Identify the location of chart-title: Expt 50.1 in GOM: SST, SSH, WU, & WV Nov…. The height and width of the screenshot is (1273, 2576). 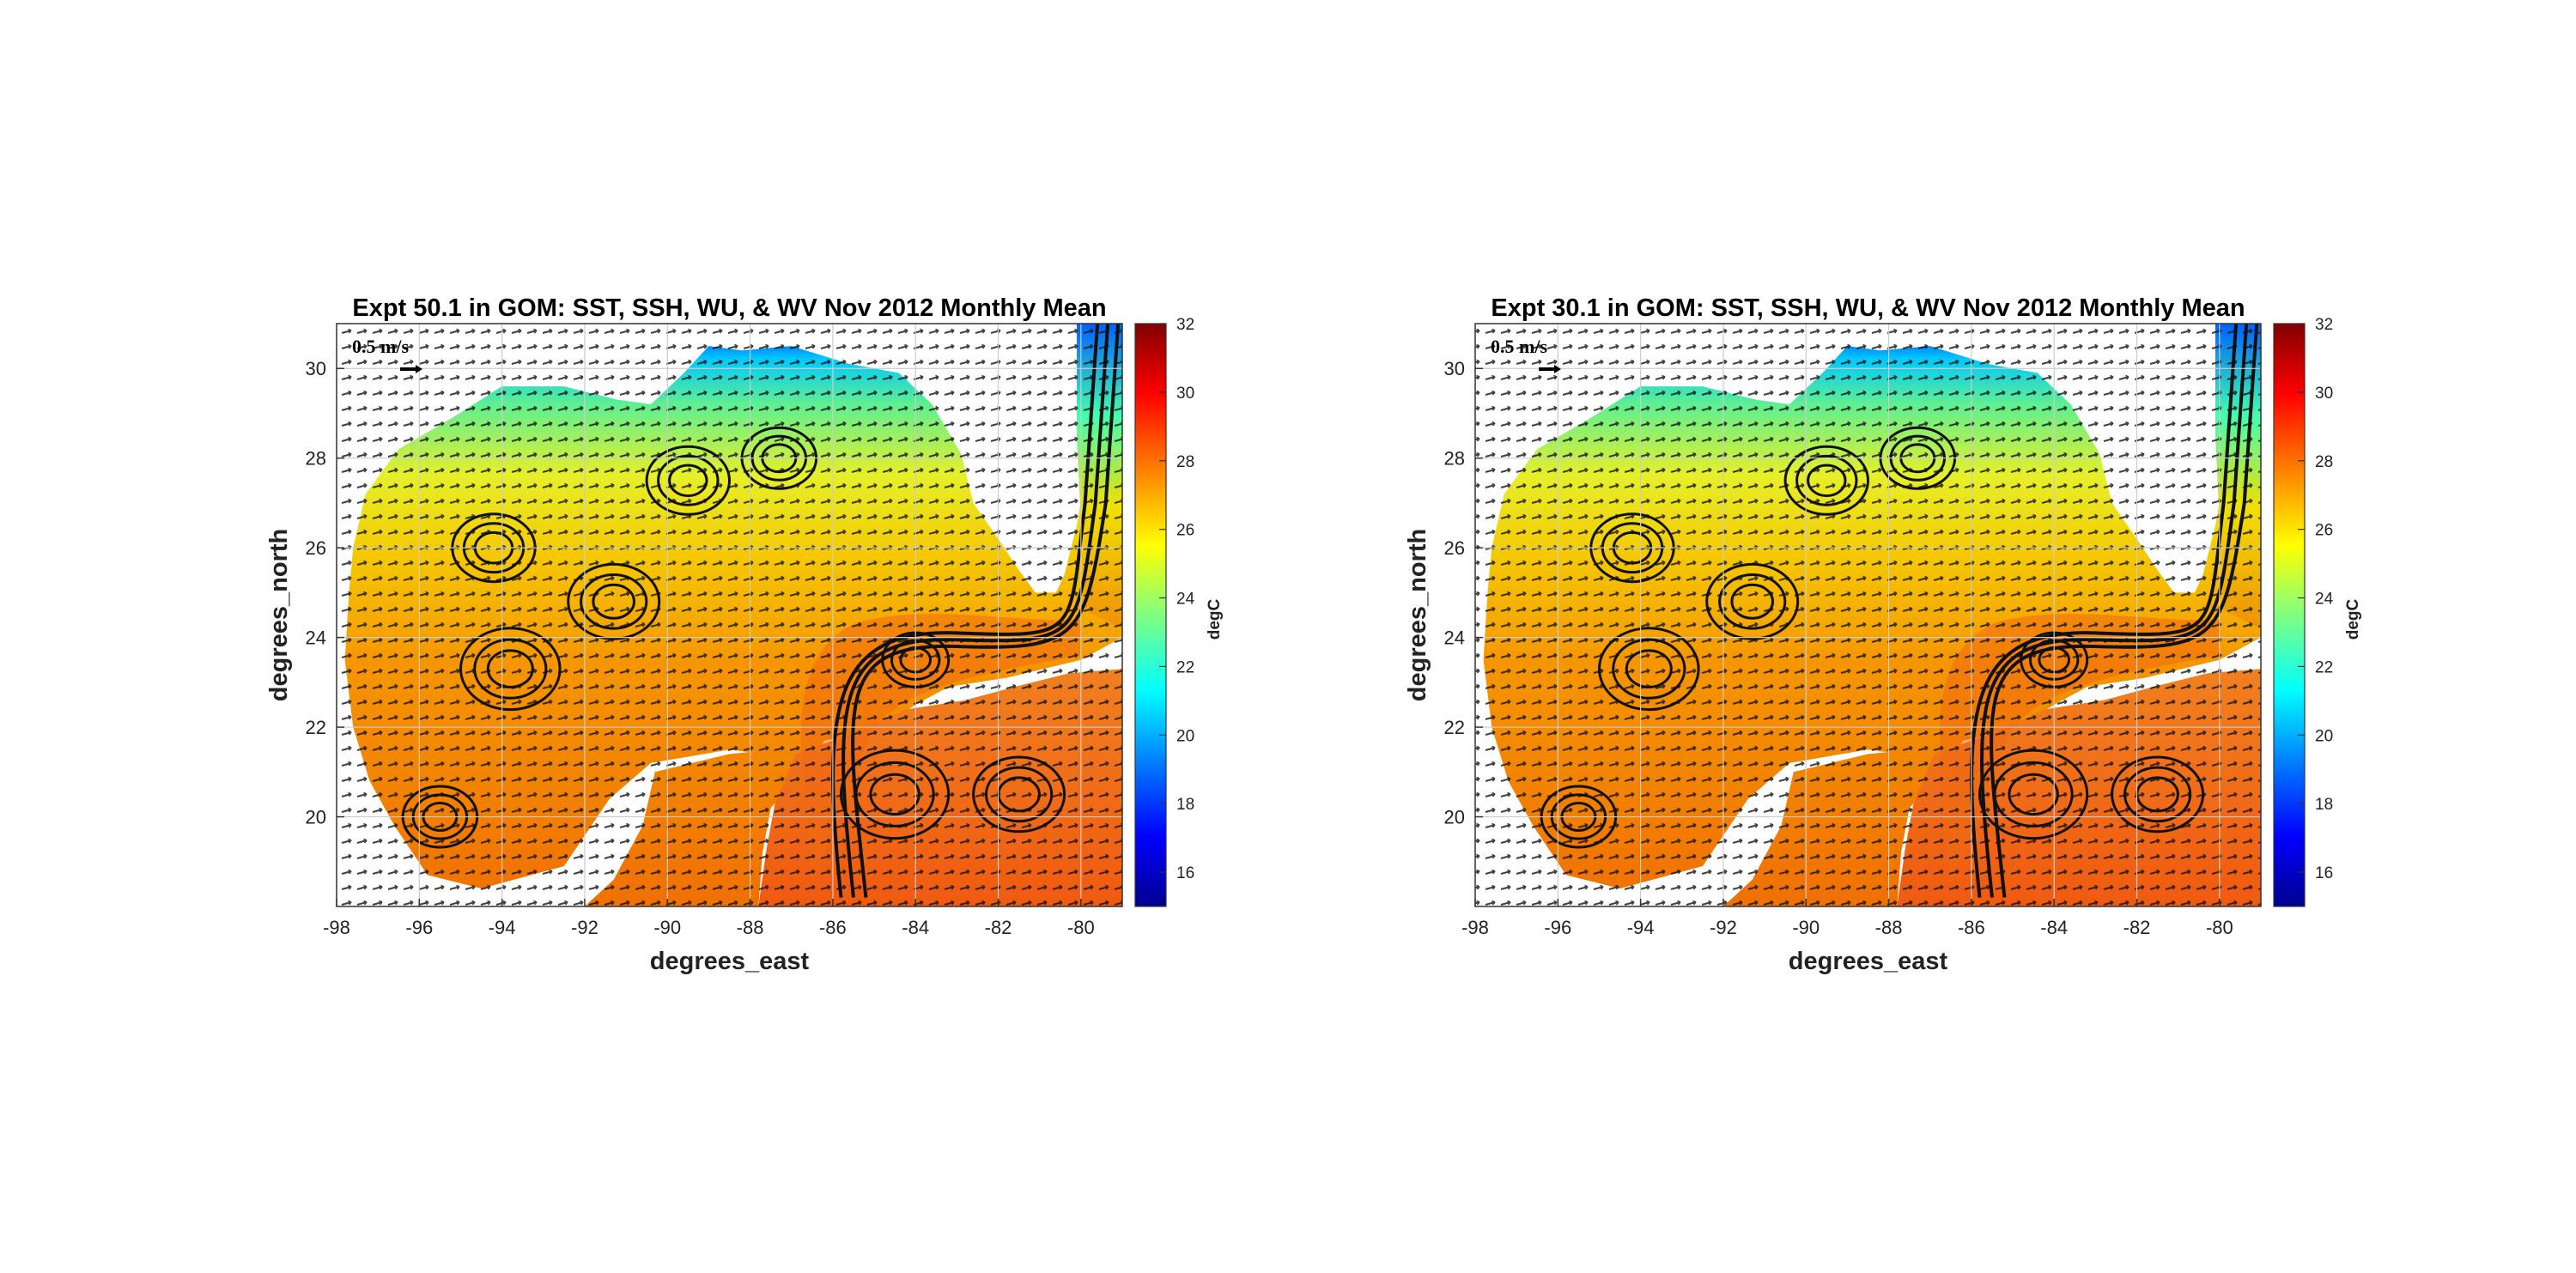
(729, 308).